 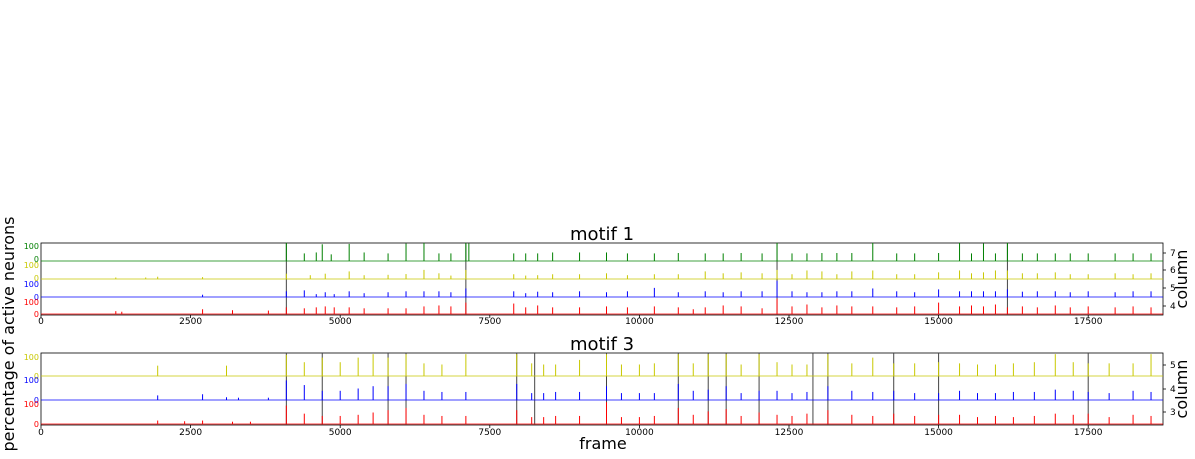 What do you see at coordinates (1173, 413) in the screenshot?
I see `right-tick-label: 3` at bounding box center [1173, 413].